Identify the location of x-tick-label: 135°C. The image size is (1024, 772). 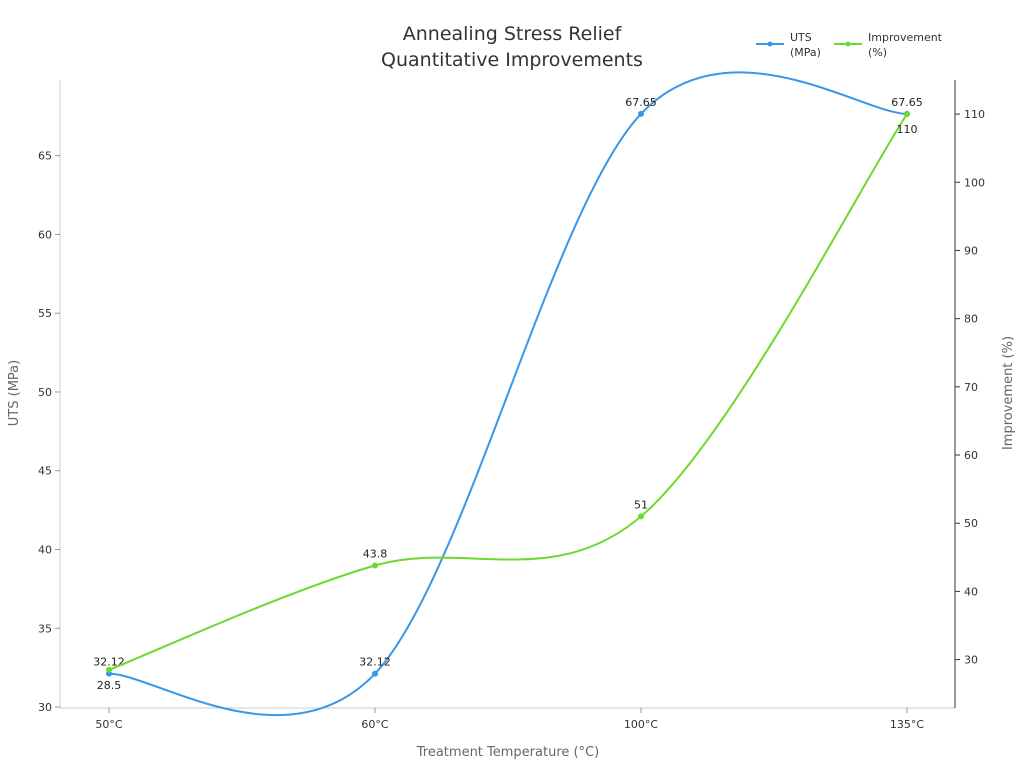
(907, 724).